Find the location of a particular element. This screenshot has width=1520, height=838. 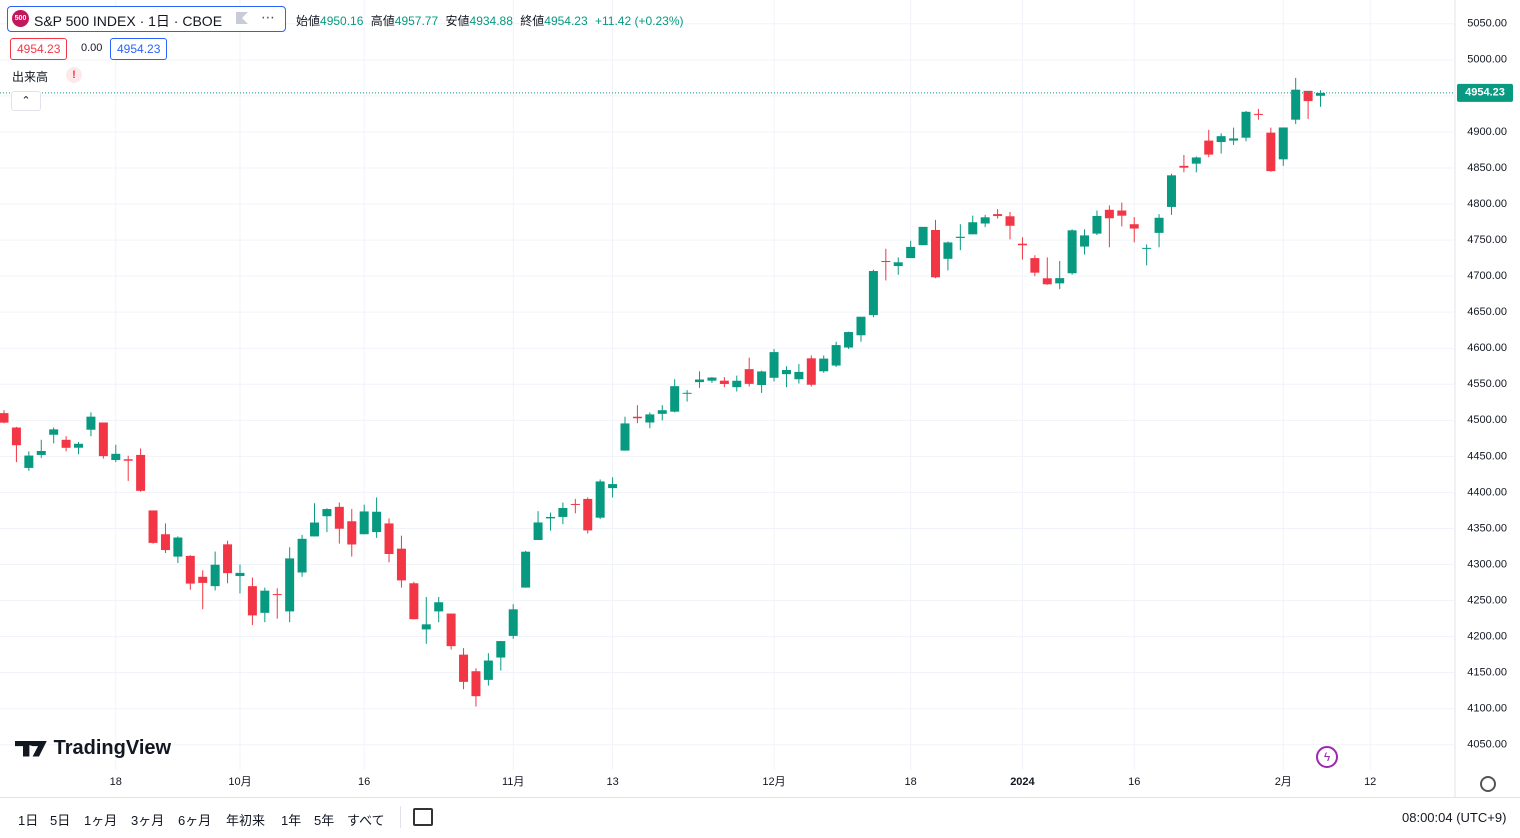

ohlc-value: 4934.88 is located at coordinates (491, 21).